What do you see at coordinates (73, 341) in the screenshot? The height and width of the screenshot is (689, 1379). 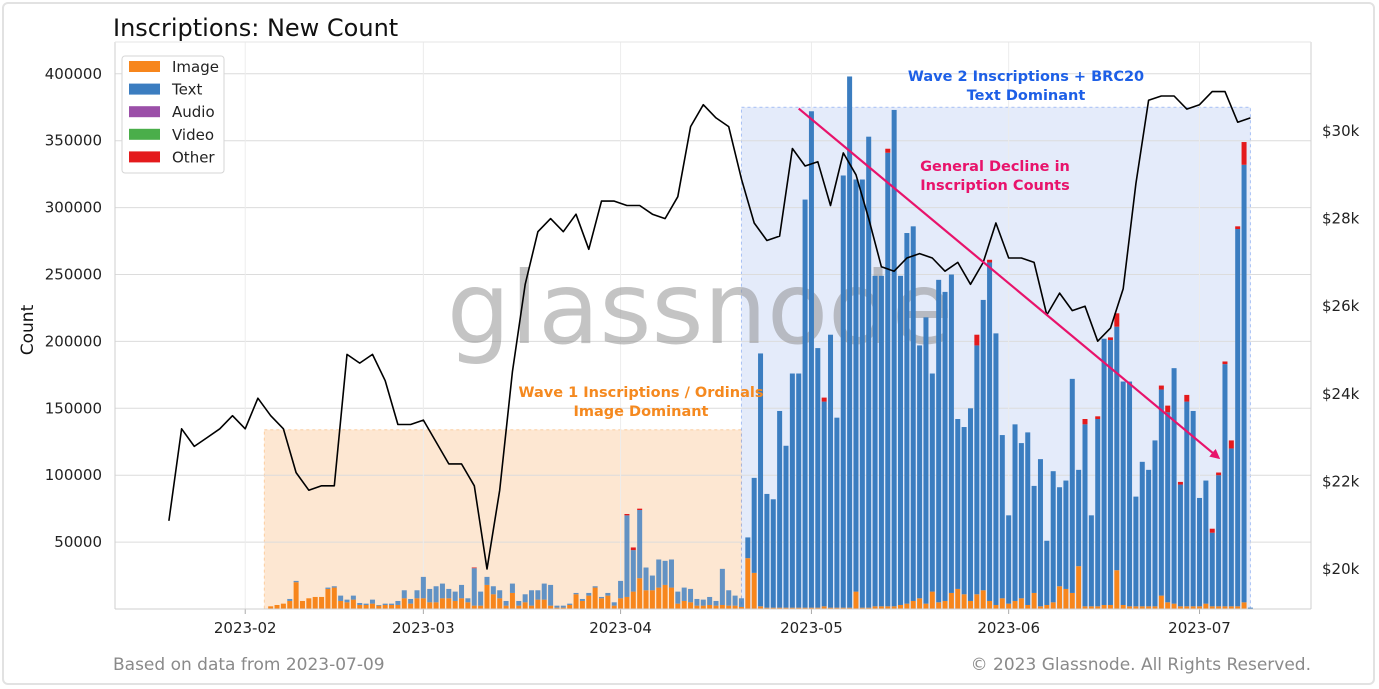 I see `y-tick-label: 200000` at bounding box center [73, 341].